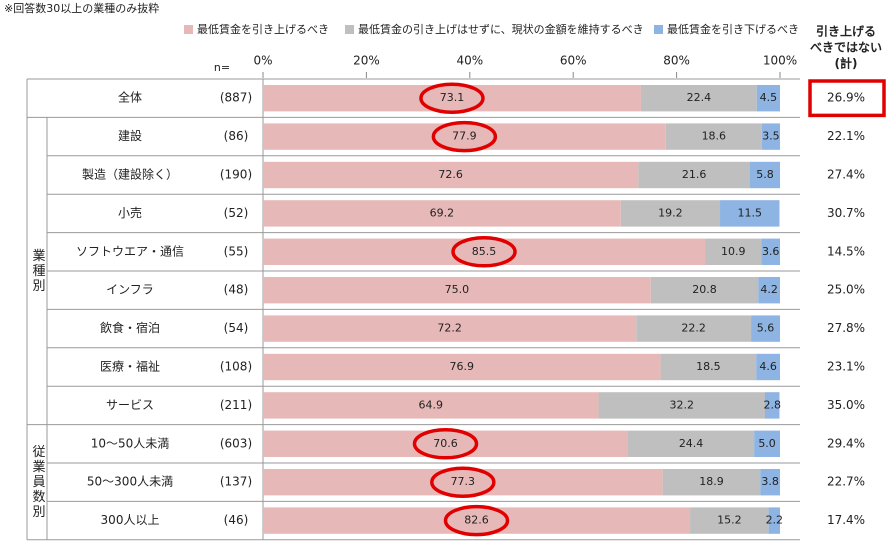 This screenshot has width=888, height=559. Describe the element at coordinates (846, 405) in the screenshot. I see `side-value: 35.0%` at that location.